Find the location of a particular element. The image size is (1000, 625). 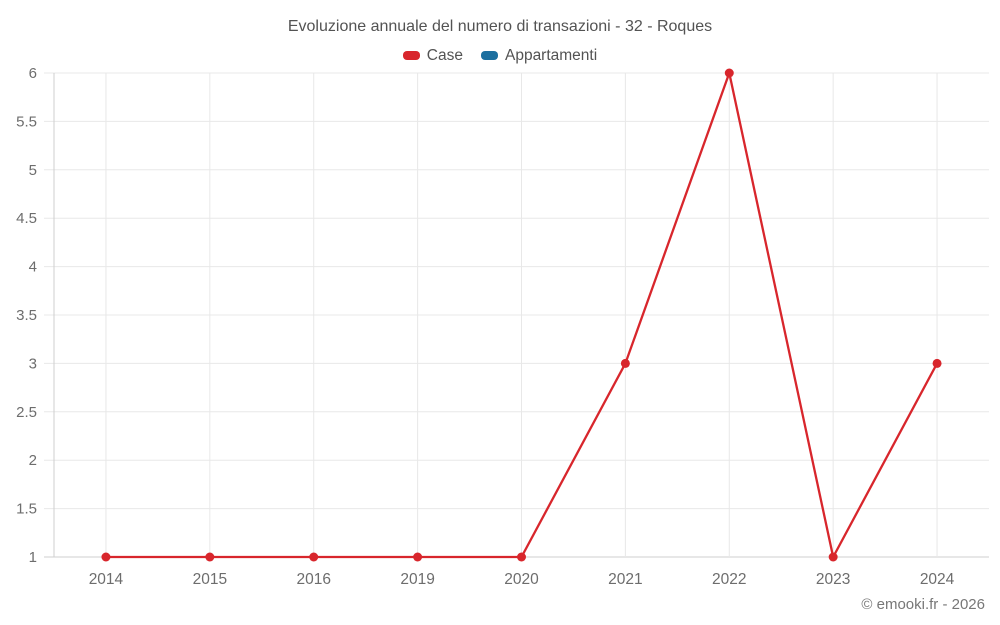

chart-footer-credit: © emooki.fr - 2026 is located at coordinates (923, 604).